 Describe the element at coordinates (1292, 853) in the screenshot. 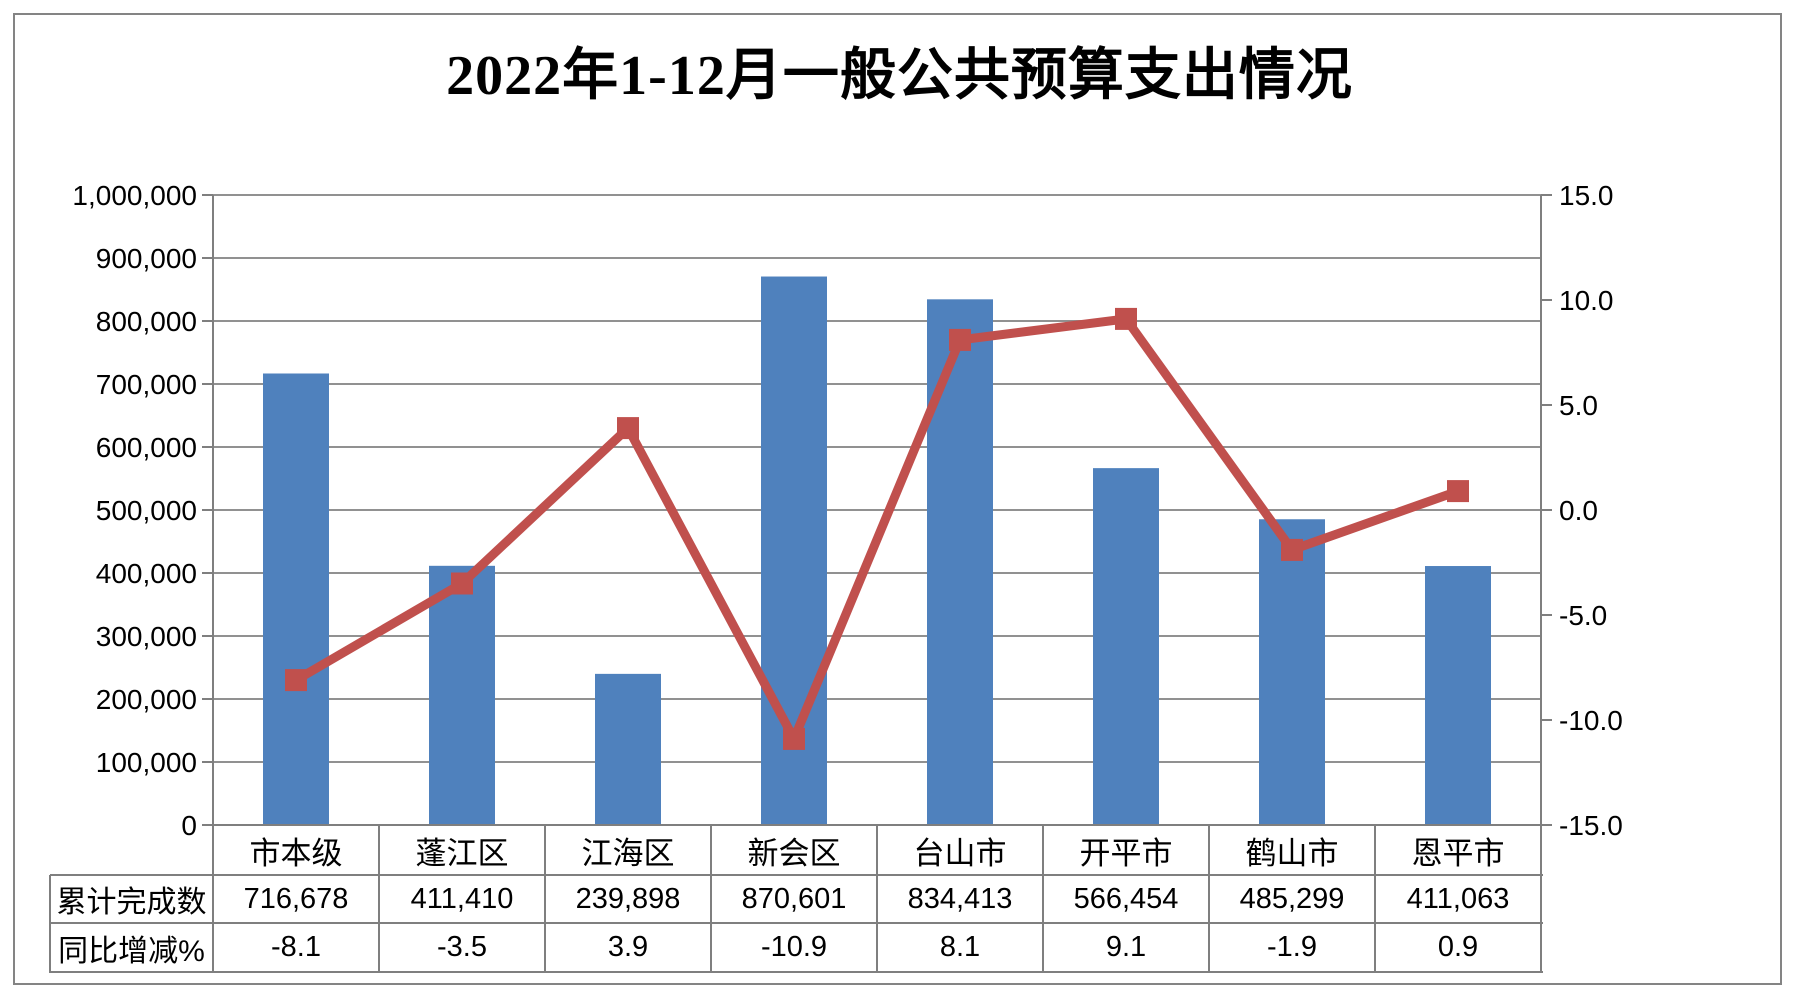

I see `category-label: 鹤山市` at that location.